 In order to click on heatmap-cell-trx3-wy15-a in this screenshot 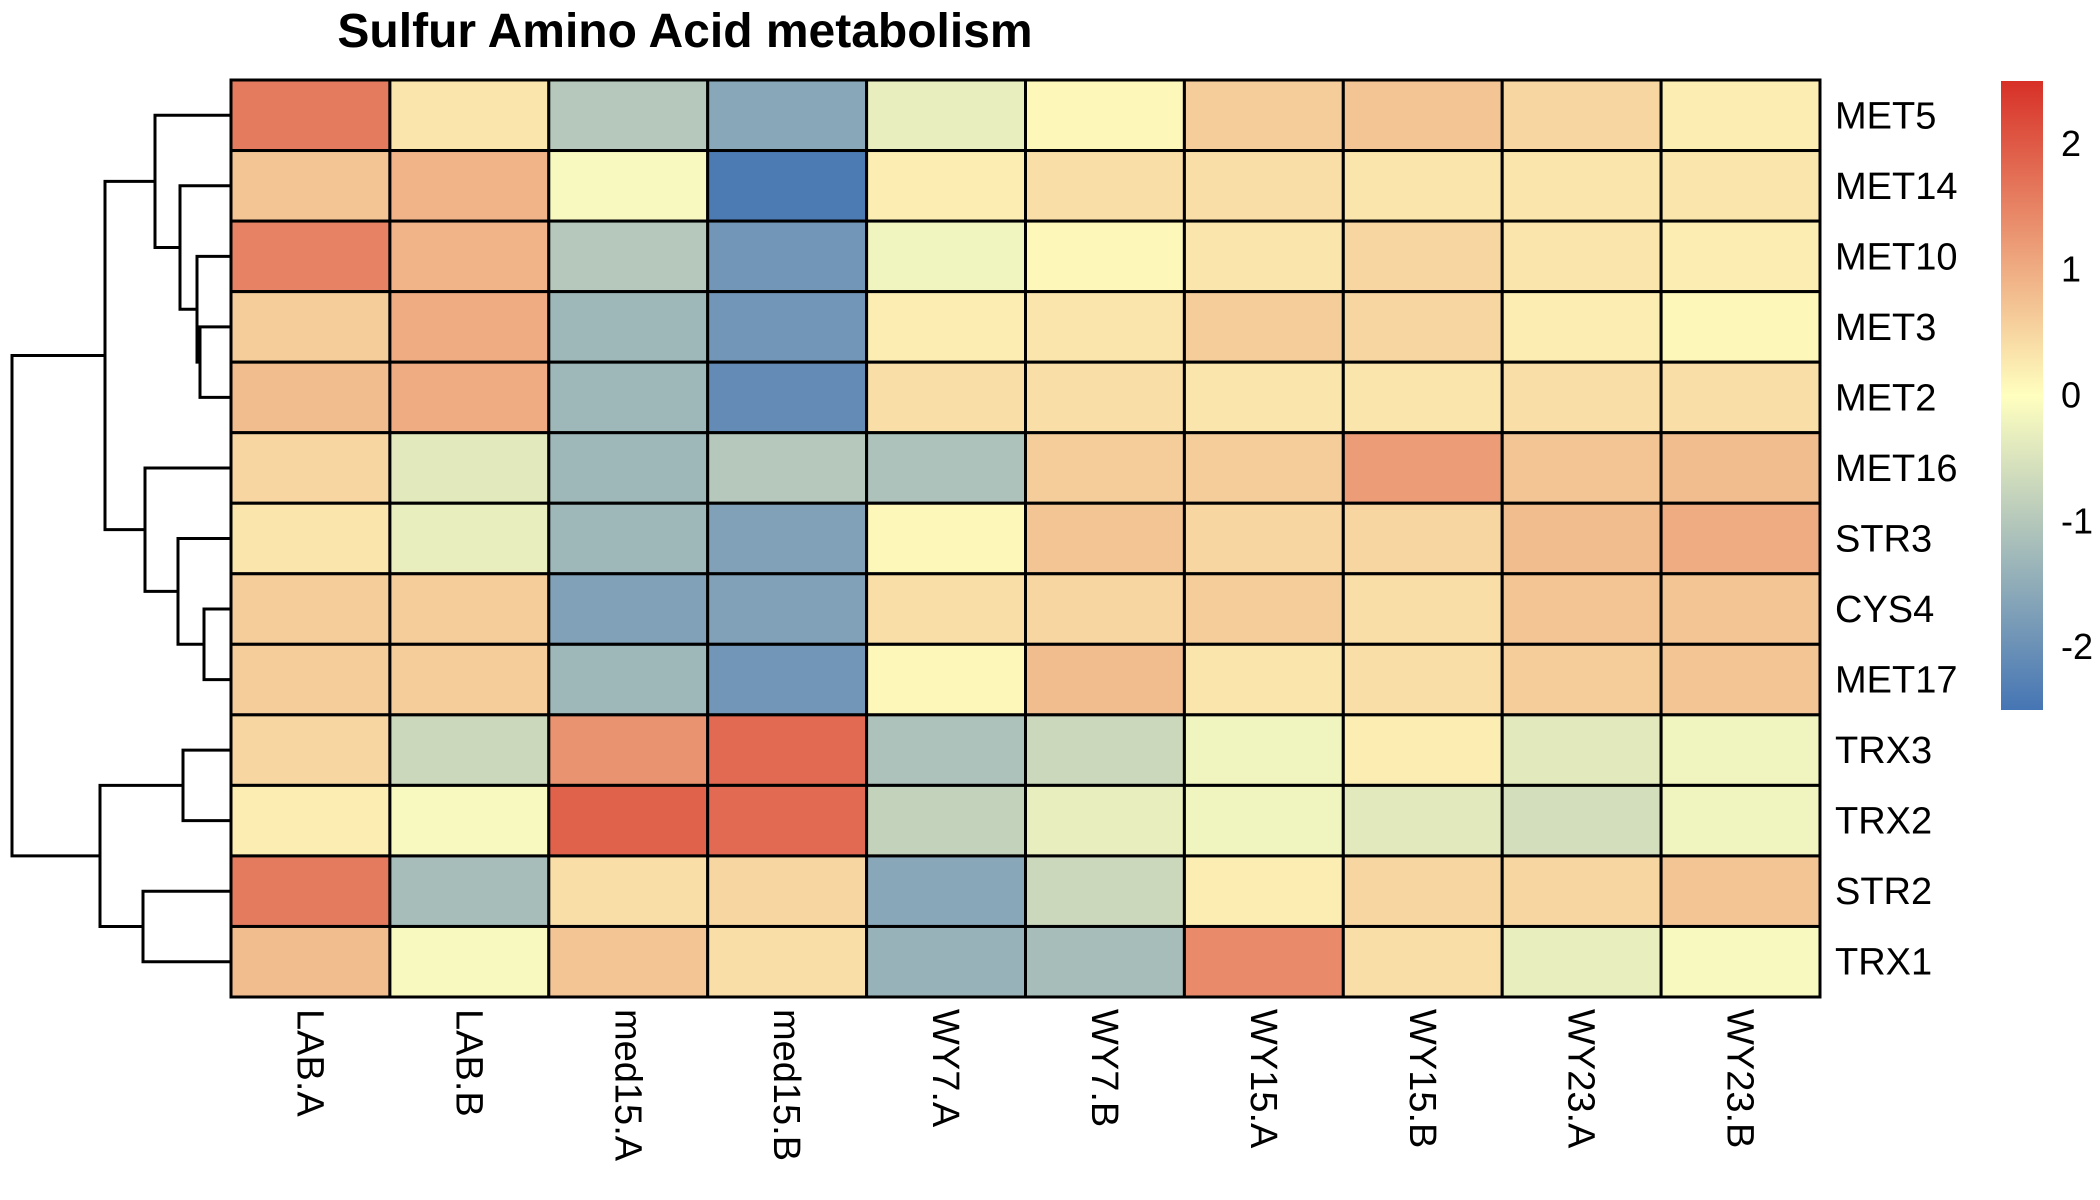, I will do `click(1263, 750)`.